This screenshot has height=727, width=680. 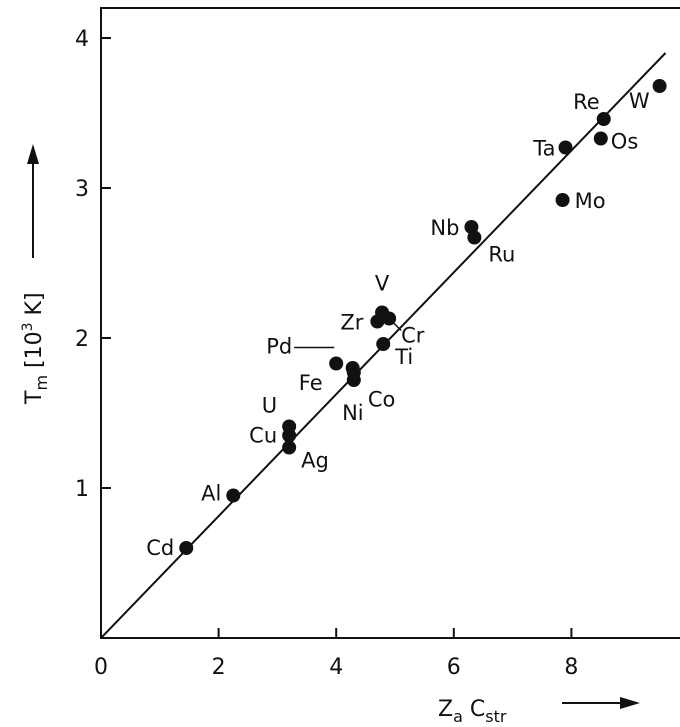 What do you see at coordinates (33, 201) in the screenshot?
I see `y-axis-arrow` at bounding box center [33, 201].